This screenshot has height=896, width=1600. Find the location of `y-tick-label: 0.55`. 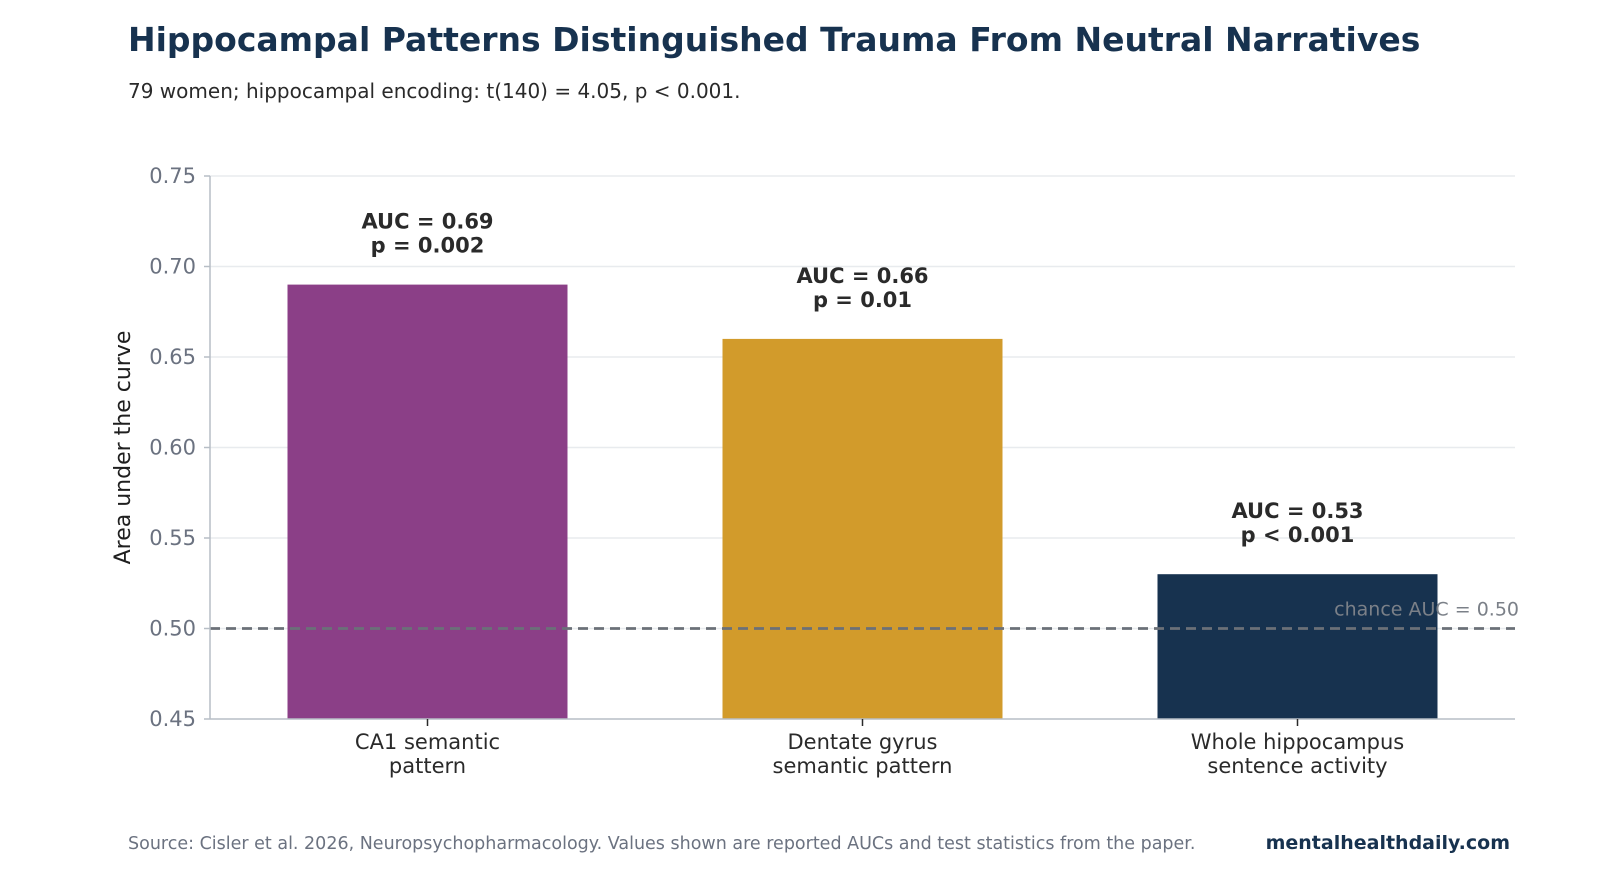

y-tick-label: 0.55 is located at coordinates (172, 538).